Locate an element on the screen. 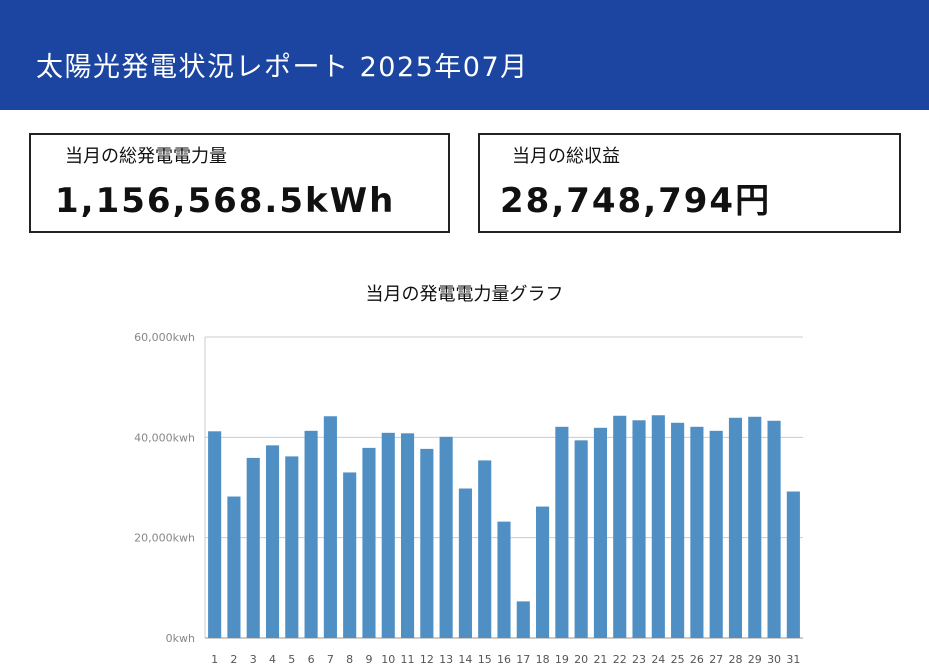 The height and width of the screenshot is (672, 929). x-tick-label: 5 is located at coordinates (291, 659).